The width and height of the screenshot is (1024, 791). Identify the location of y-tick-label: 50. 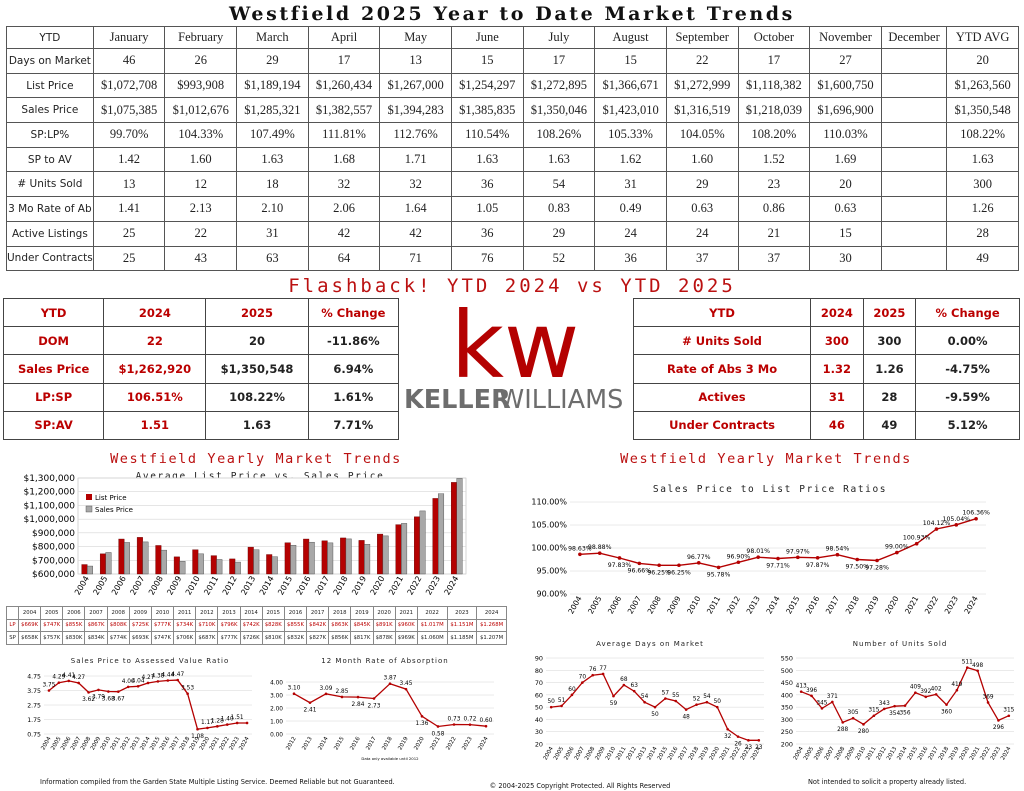
(539, 708).